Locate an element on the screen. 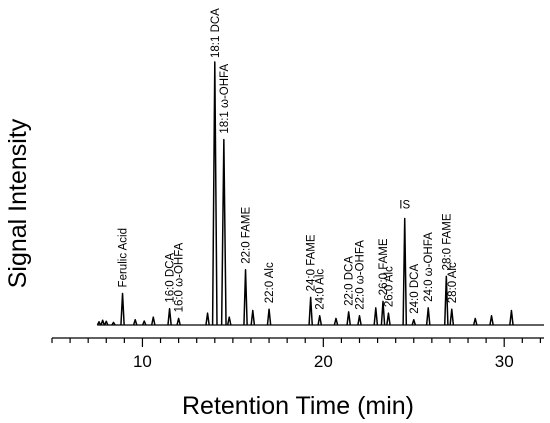  peak-label: IS is located at coordinates (404, 205).